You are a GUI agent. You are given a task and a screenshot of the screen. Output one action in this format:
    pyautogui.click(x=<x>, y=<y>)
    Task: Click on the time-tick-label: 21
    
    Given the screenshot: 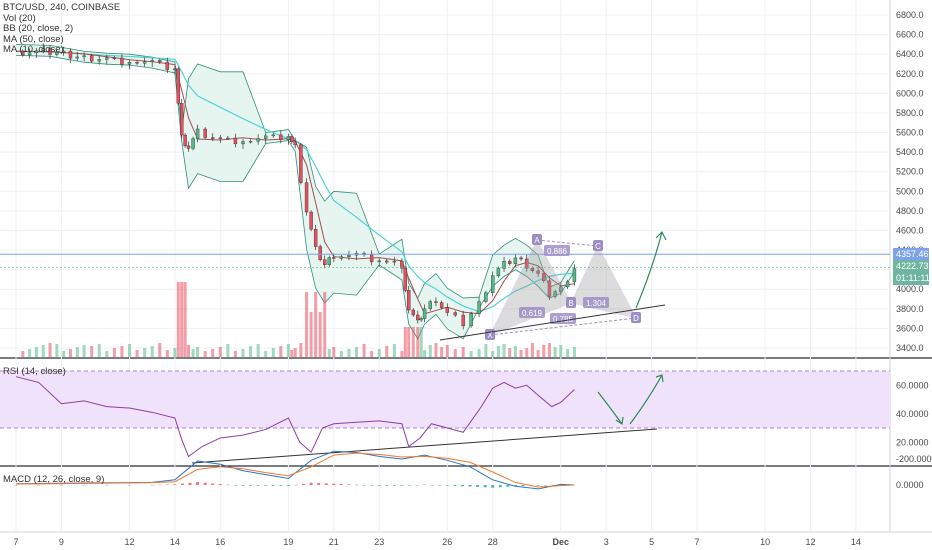 What is the action you would take?
    pyautogui.click(x=334, y=542)
    